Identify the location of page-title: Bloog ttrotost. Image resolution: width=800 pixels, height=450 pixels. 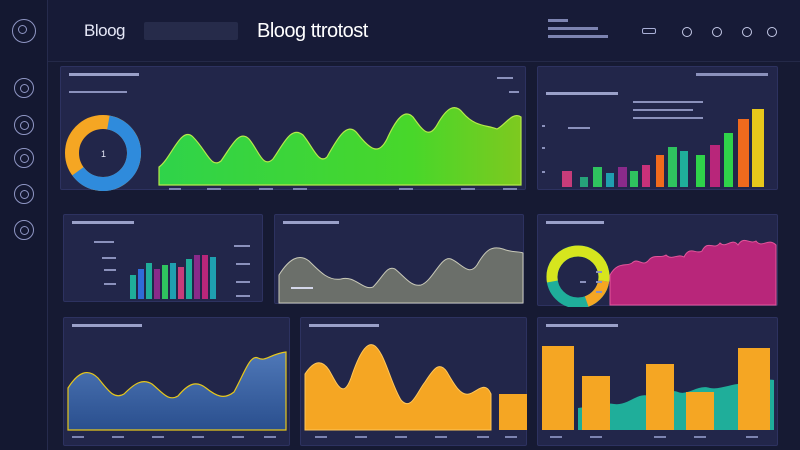
(312, 31).